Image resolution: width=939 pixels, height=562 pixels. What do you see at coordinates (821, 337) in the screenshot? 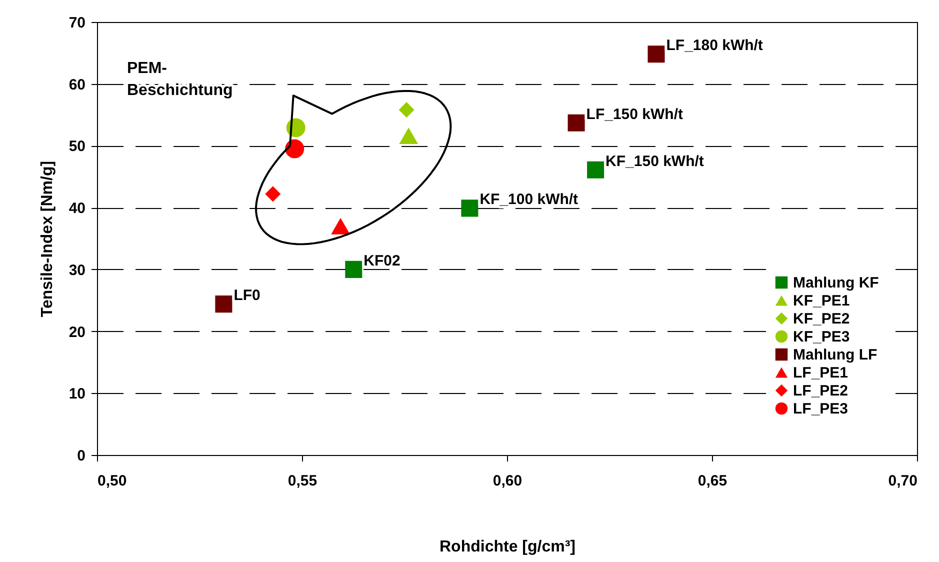
I see `legend-label: KF_PE3` at bounding box center [821, 337].